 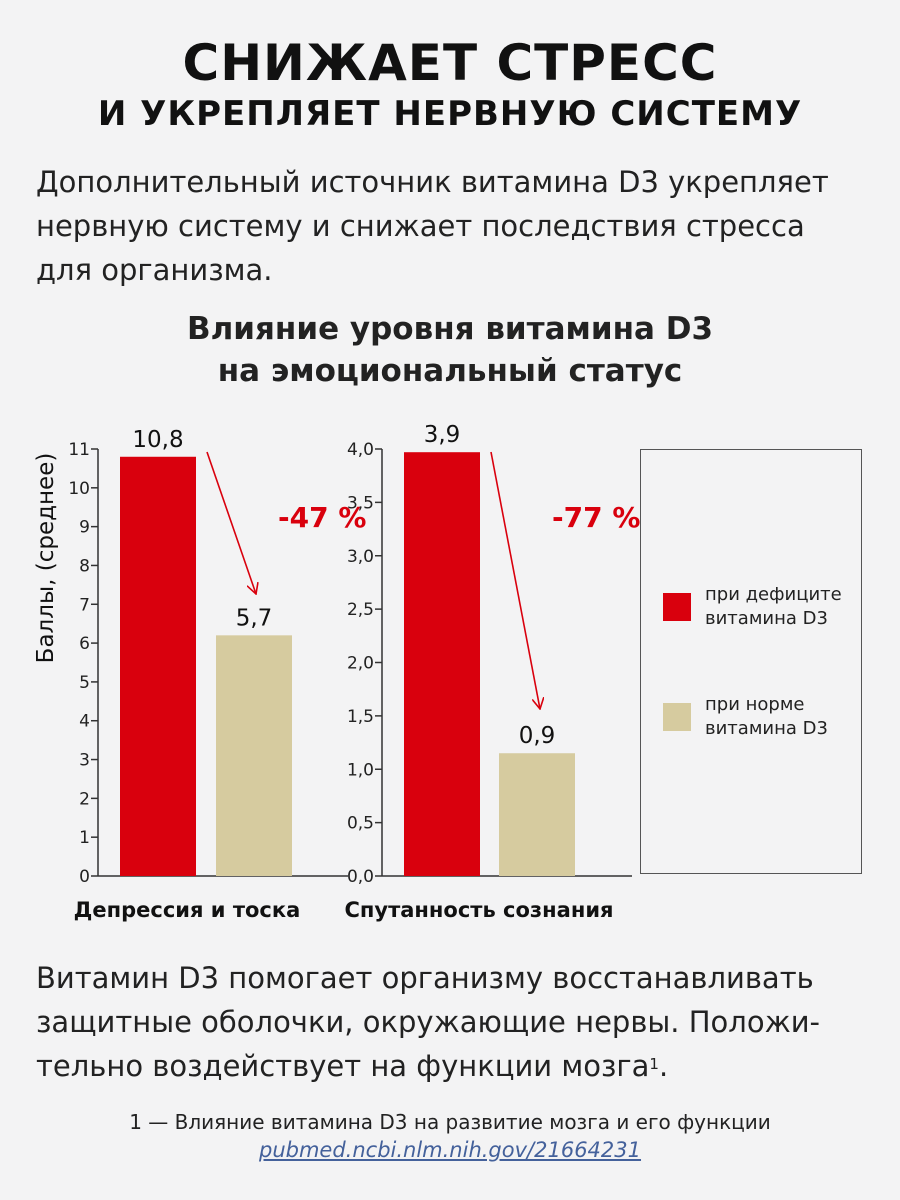 What do you see at coordinates (360, 717) in the screenshot?
I see `y-tick-label-2: 1,5` at bounding box center [360, 717].